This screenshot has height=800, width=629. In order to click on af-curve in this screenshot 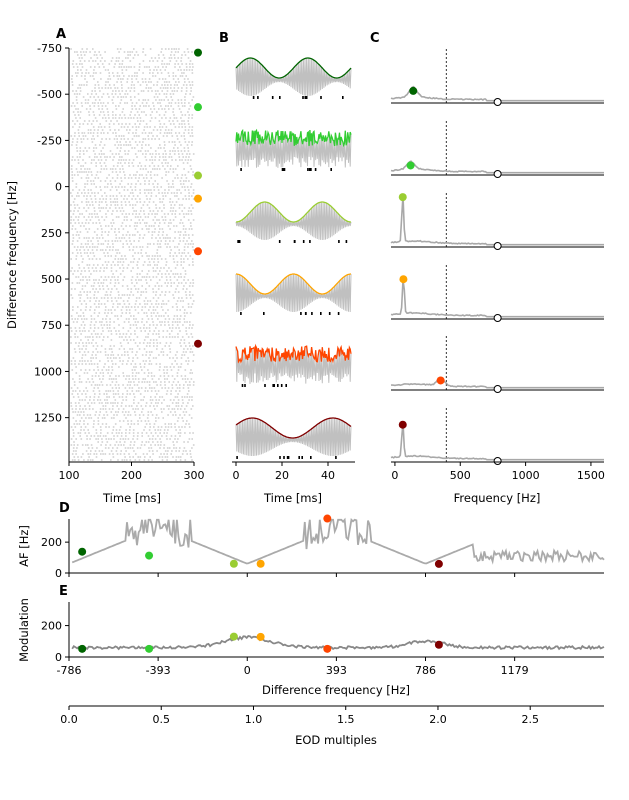, I will do `click(338, 541)`.